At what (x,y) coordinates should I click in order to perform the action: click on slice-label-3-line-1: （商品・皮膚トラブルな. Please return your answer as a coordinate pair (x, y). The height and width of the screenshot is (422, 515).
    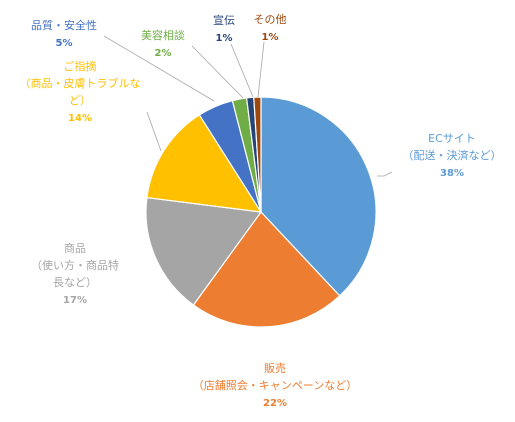
    Looking at the image, I should click on (80, 83).